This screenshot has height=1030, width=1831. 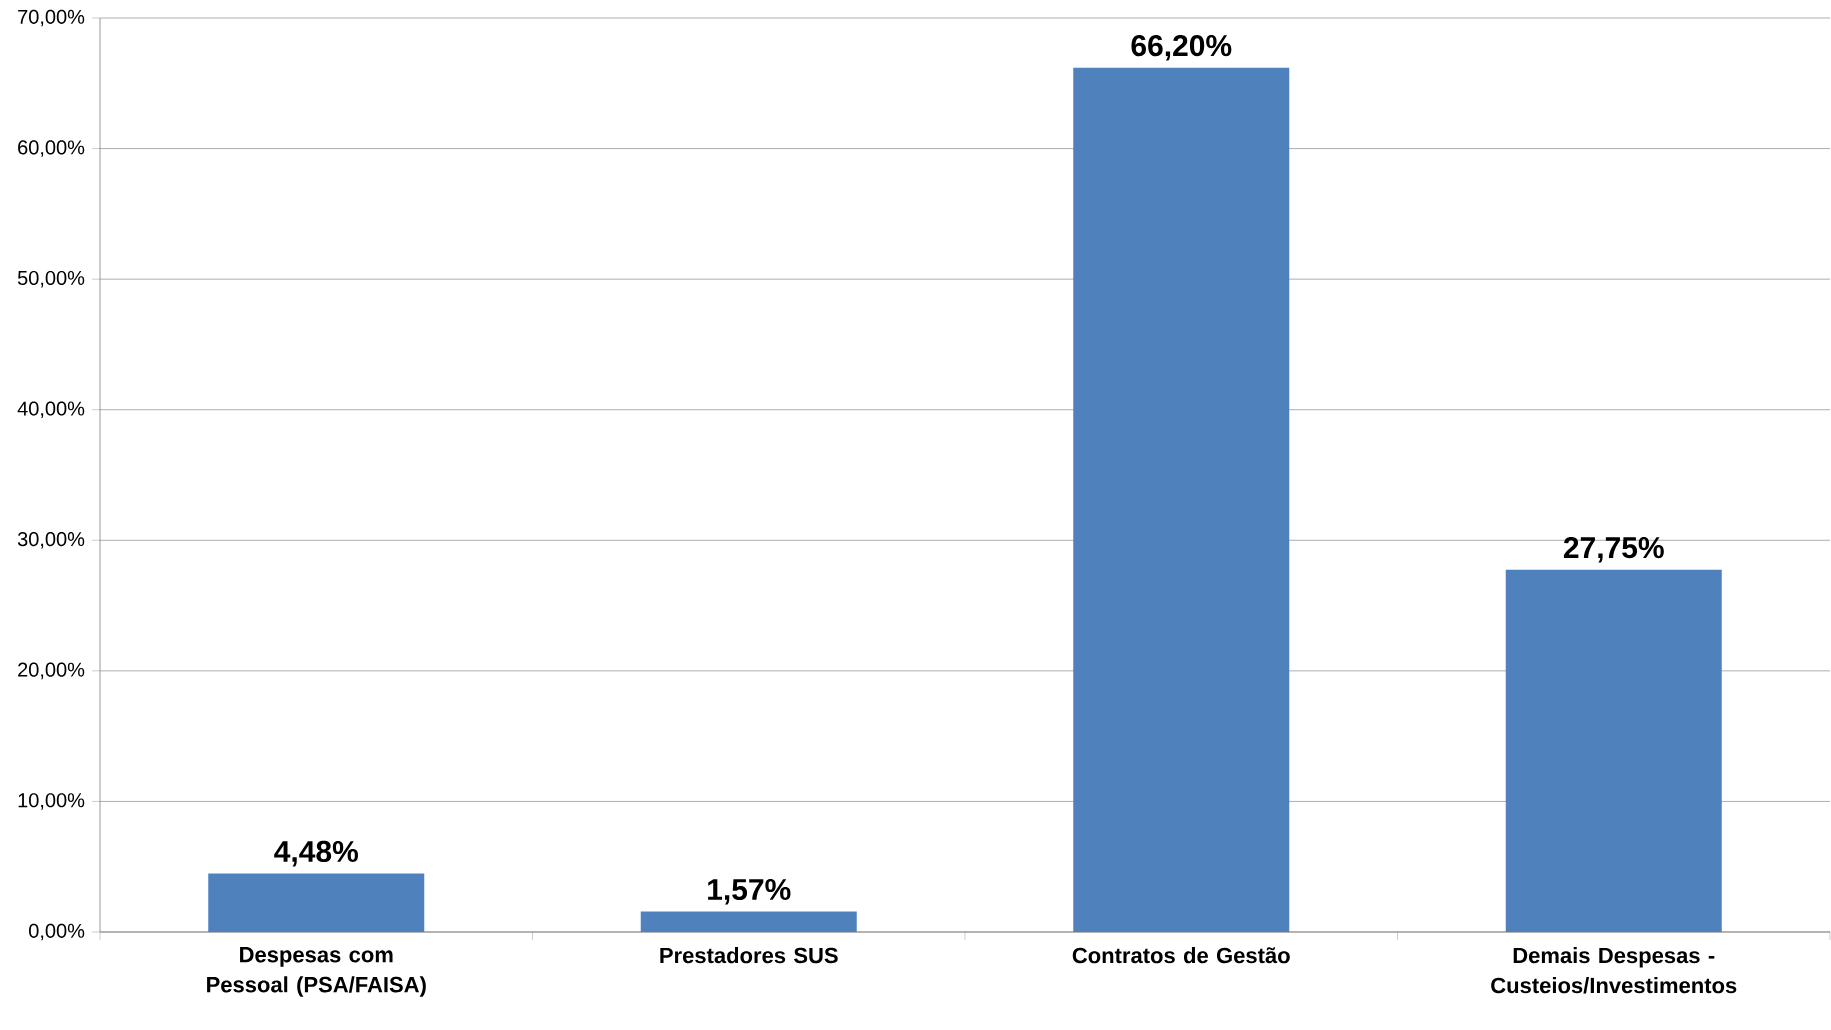 I want to click on y-tick-label: 10,00%, so click(x=51, y=801).